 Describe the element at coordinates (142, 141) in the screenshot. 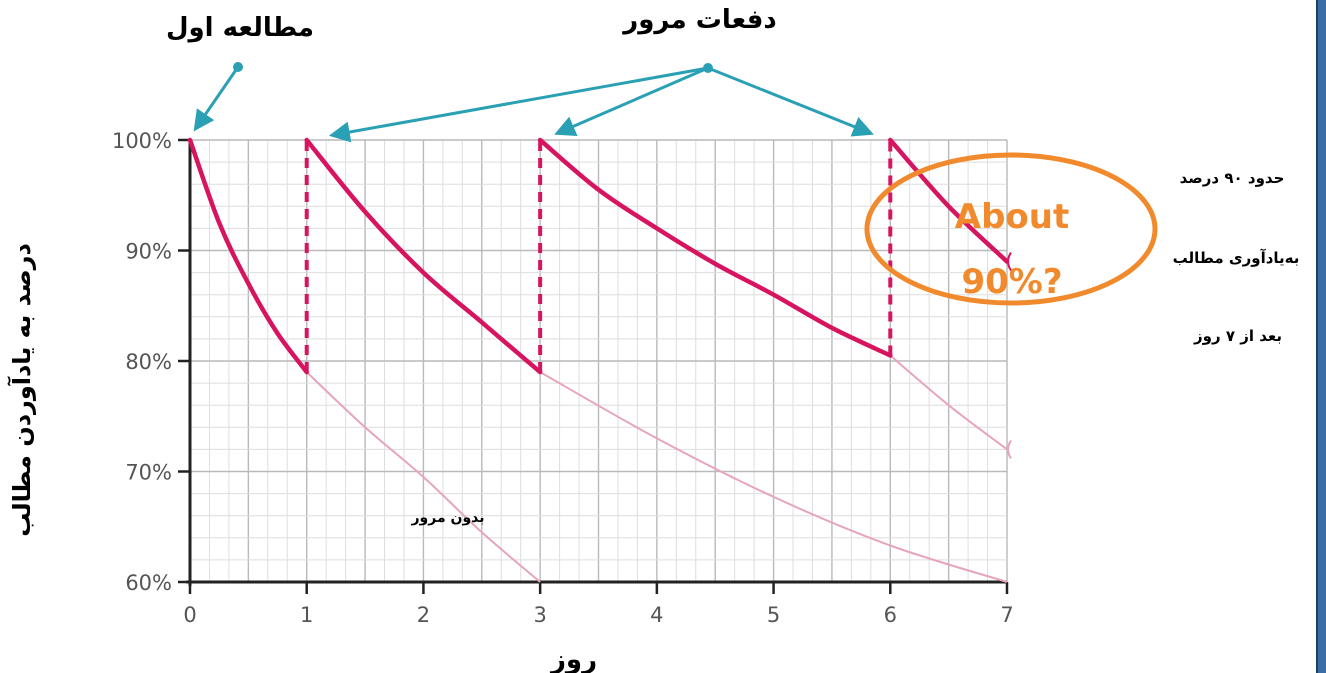

I see `y-tick-label: 100%` at that location.